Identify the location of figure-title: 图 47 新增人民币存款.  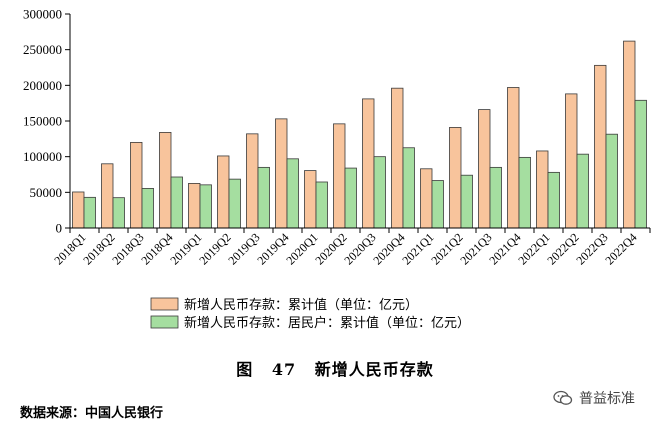
(335, 368).